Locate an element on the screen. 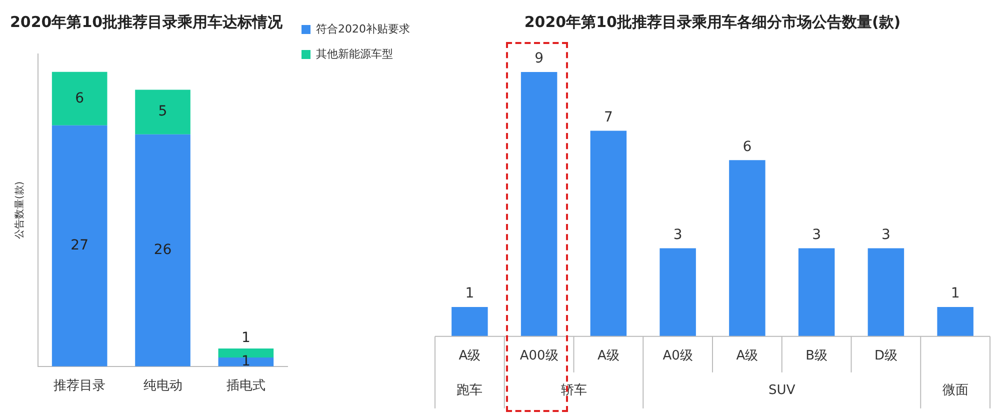 The width and height of the screenshot is (1000, 416). chart-title: 2020年第10批推荐目录乘用车达标情况 is located at coordinates (147, 21).